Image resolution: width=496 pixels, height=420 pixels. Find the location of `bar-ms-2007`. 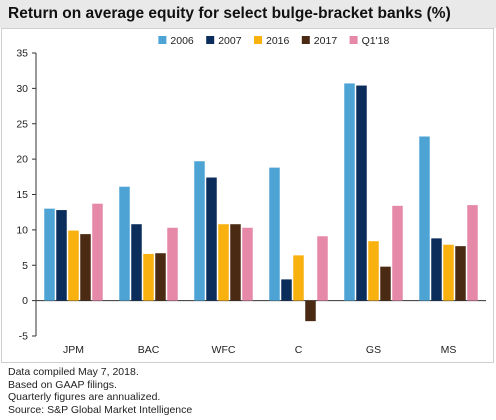

bar-ms-2007 is located at coordinates (436, 269).